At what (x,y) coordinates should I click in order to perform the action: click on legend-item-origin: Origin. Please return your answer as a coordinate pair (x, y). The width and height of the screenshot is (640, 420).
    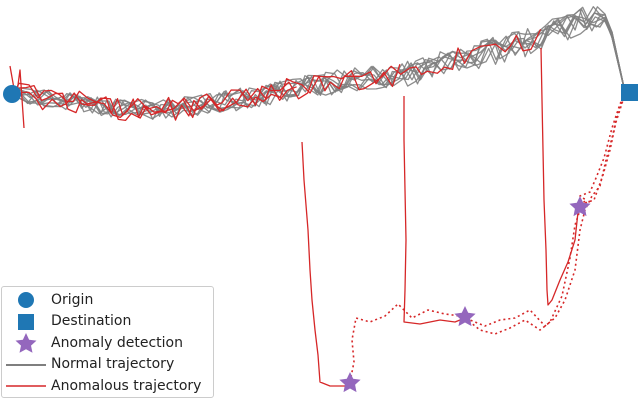
    Looking at the image, I should click on (107, 300).